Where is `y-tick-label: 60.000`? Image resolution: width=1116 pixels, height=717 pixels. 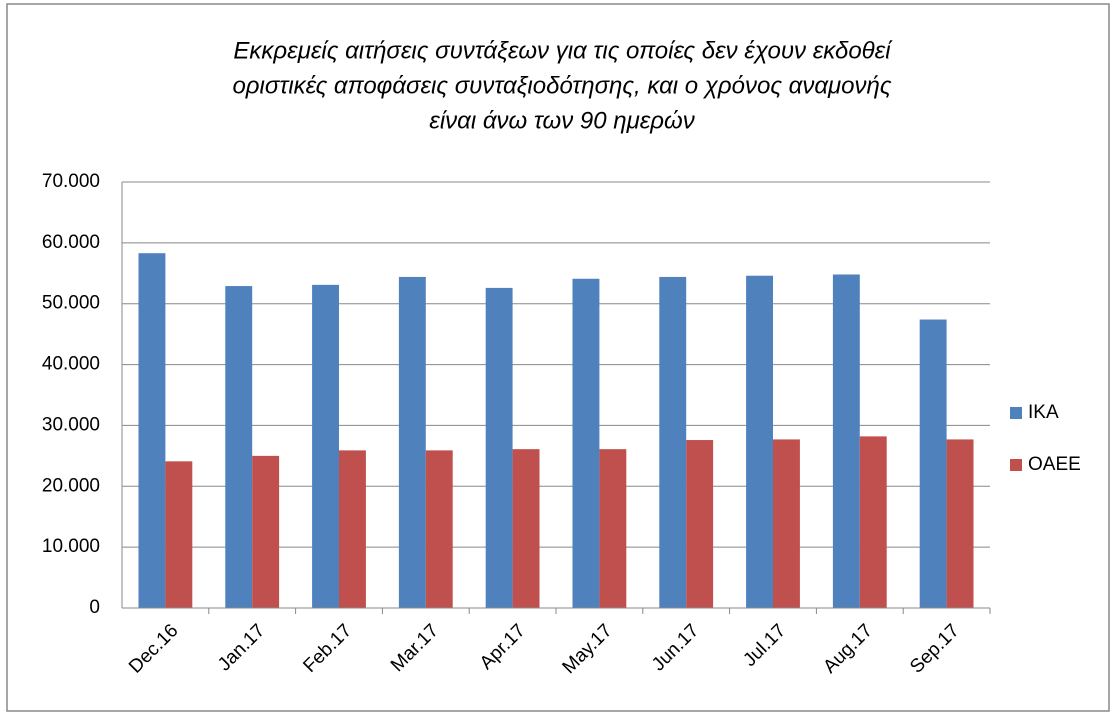
y-tick-label: 60.000 is located at coordinates (71, 242).